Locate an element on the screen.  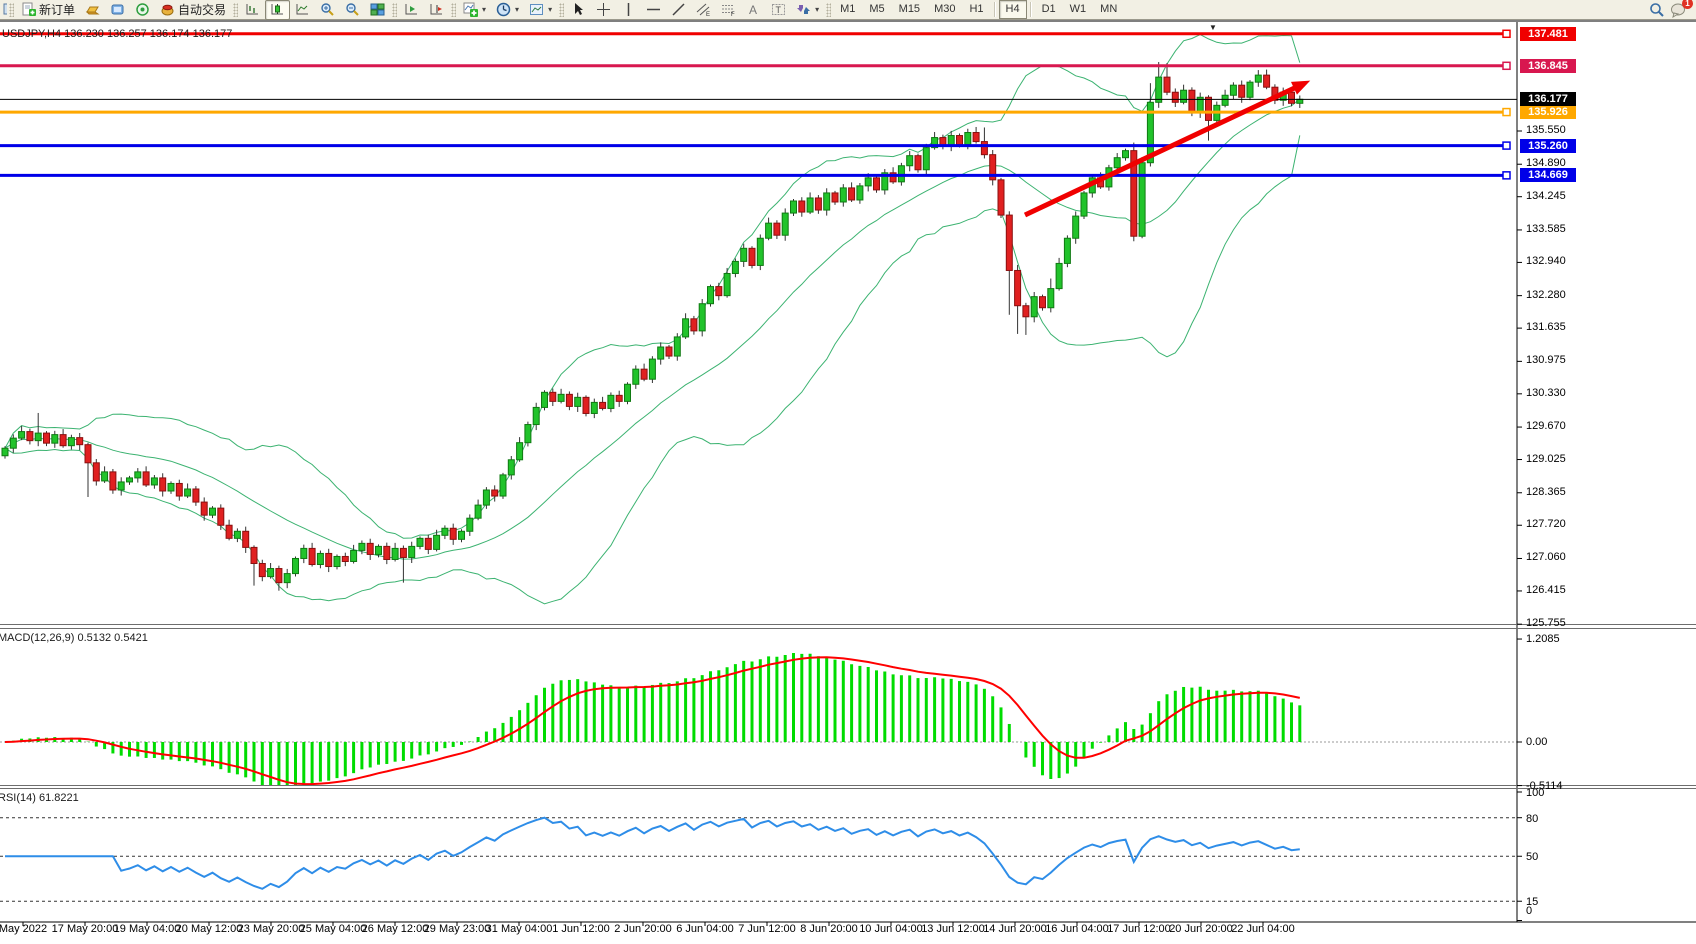
notification-badge: 1 is located at coordinates (1687, 4).